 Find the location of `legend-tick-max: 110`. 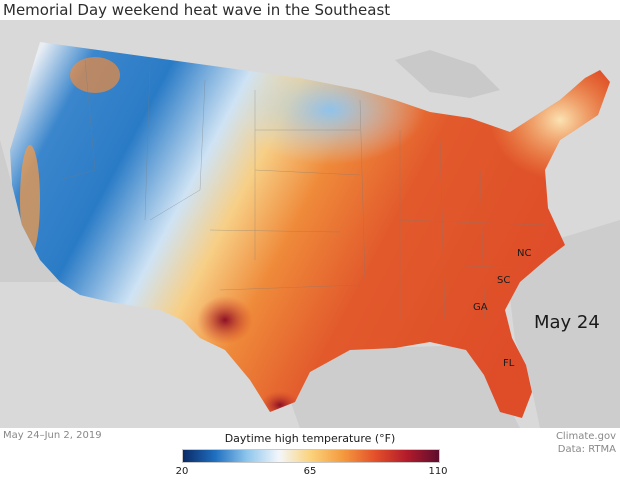

legend-tick-max: 110 is located at coordinates (438, 471).